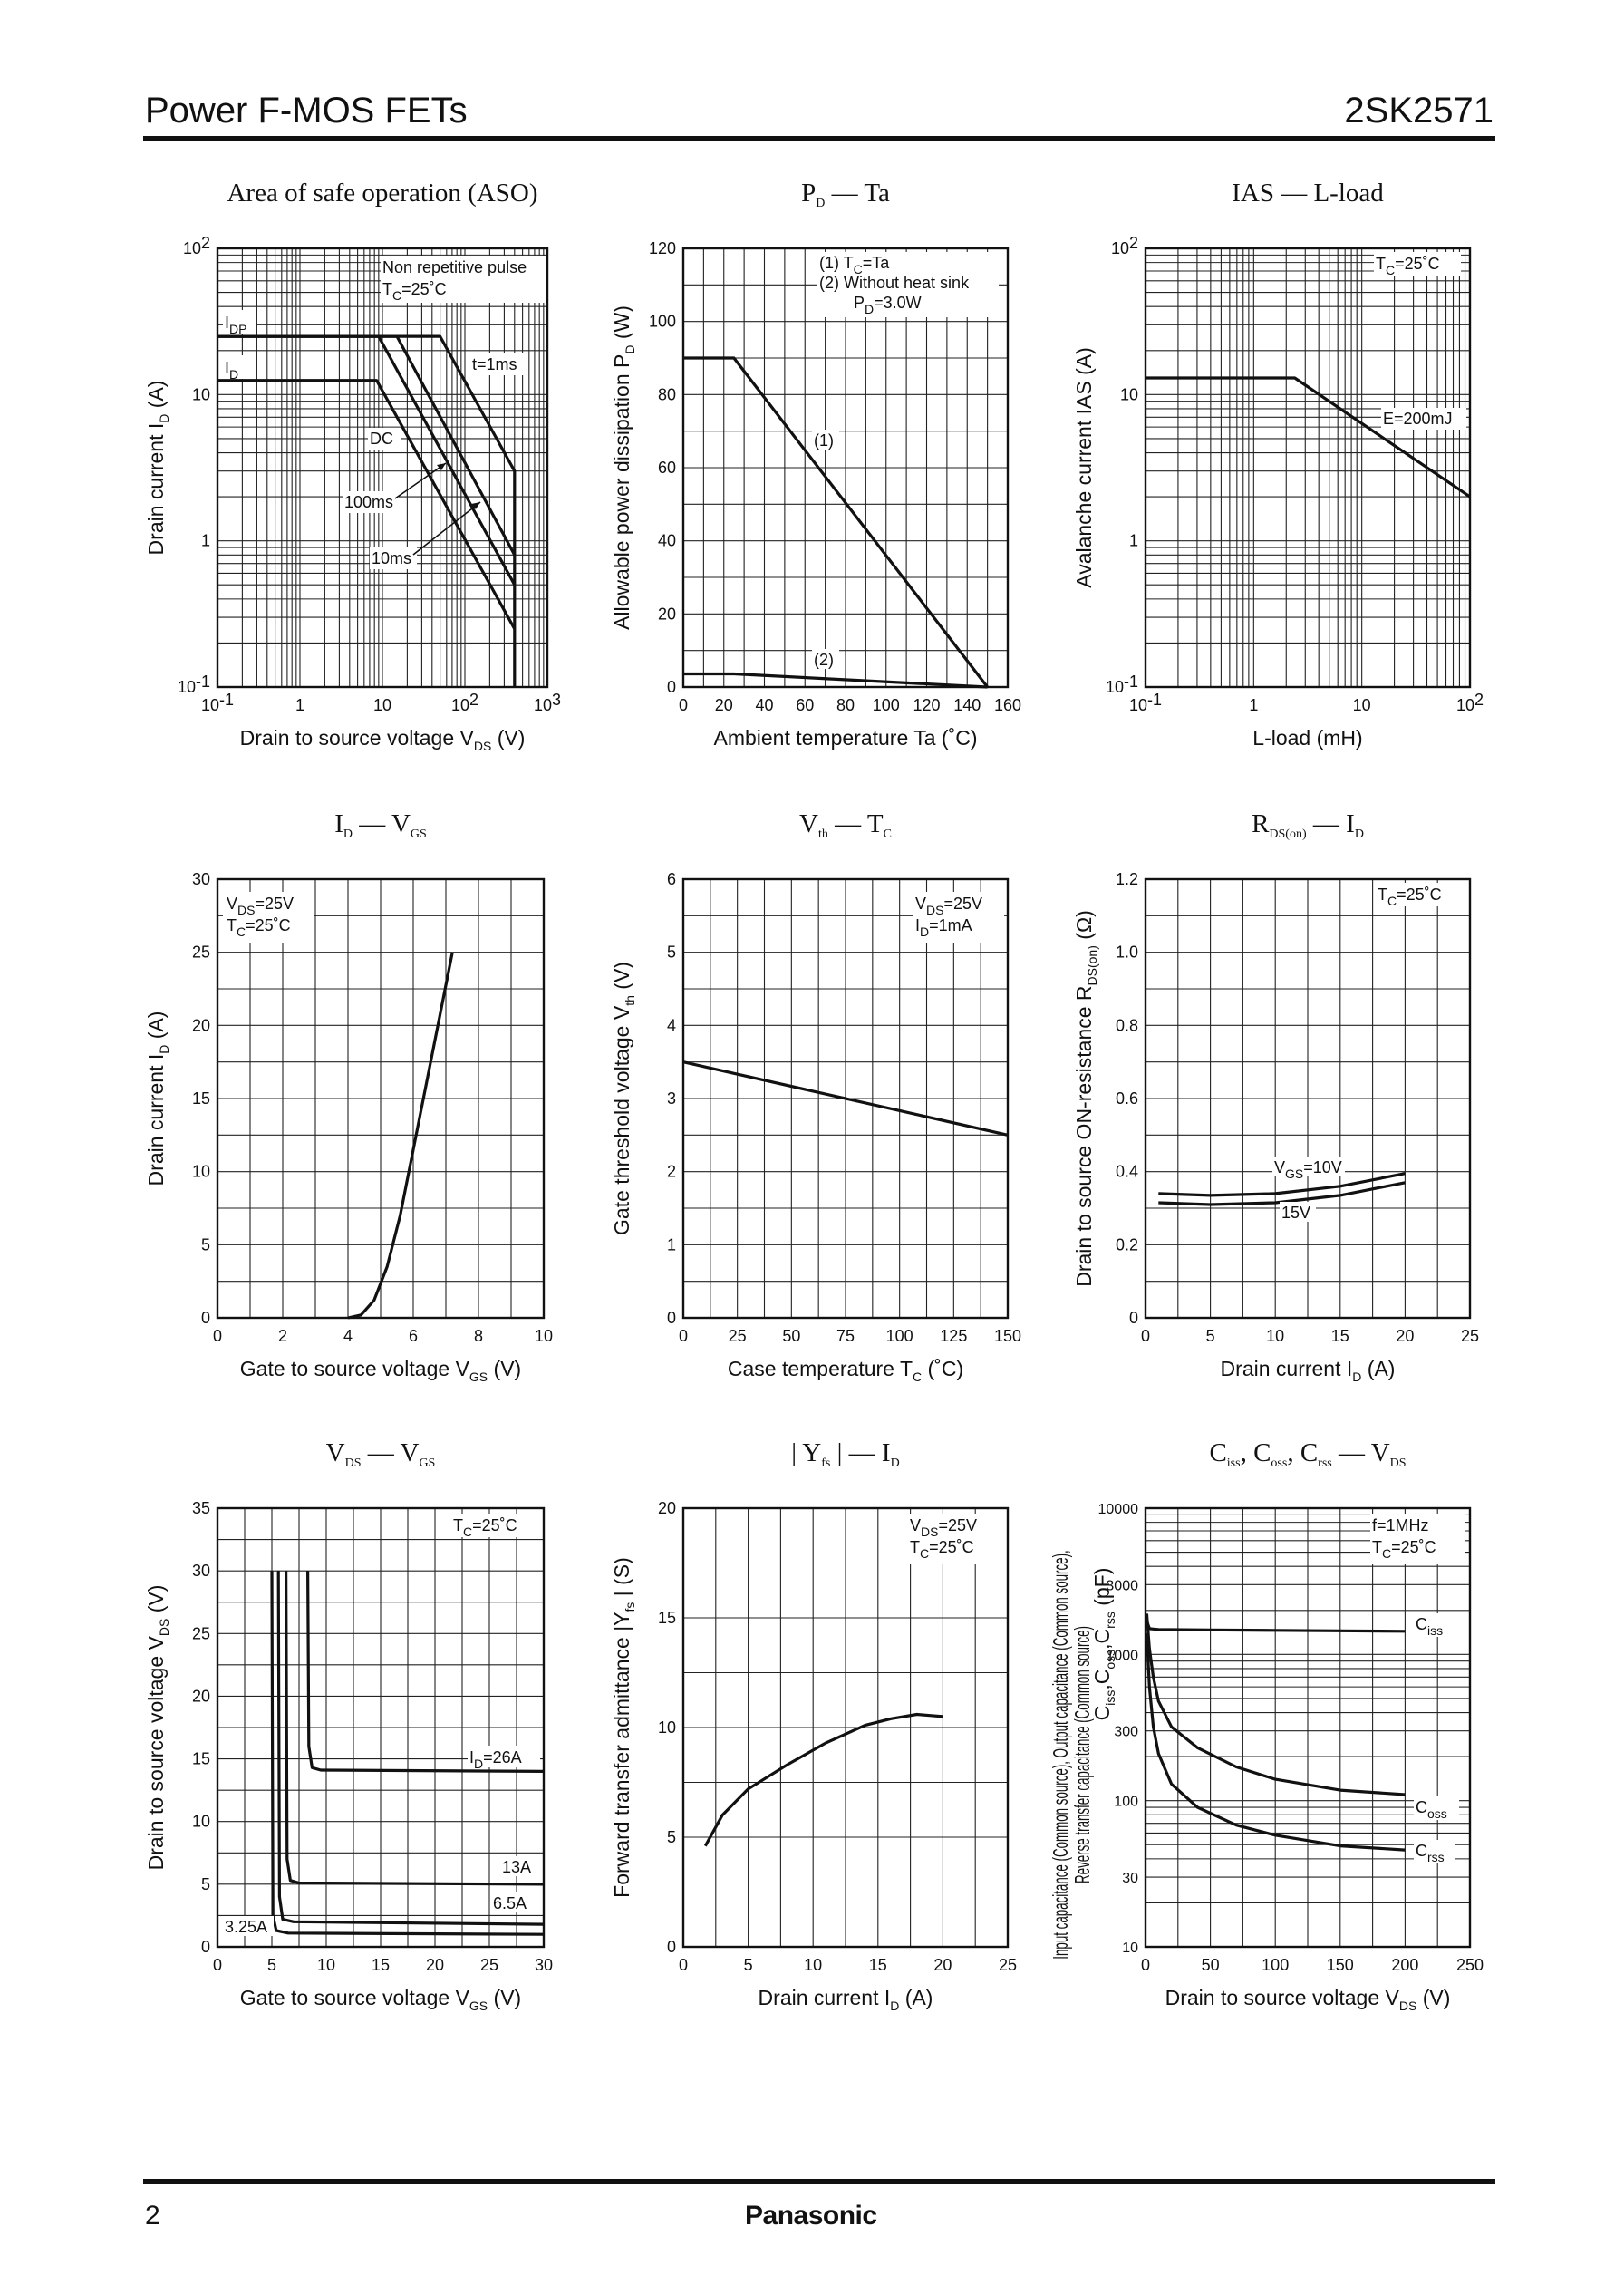 This screenshot has width=1624, height=2294. Describe the element at coordinates (1470, 1965) in the screenshot. I see `x-tick-label: 250` at that location.